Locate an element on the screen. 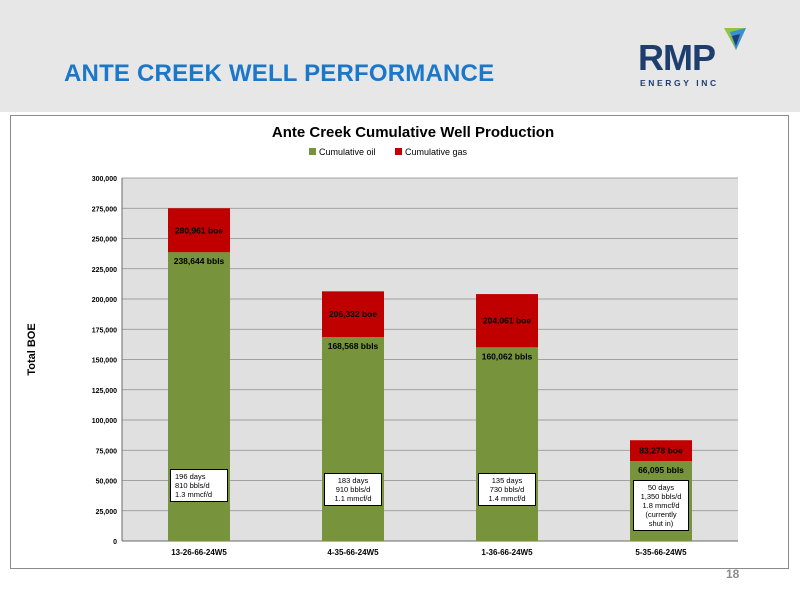 This screenshot has width=800, height=600. legend-label-oil: Cumulative oil is located at coordinates (347, 152).